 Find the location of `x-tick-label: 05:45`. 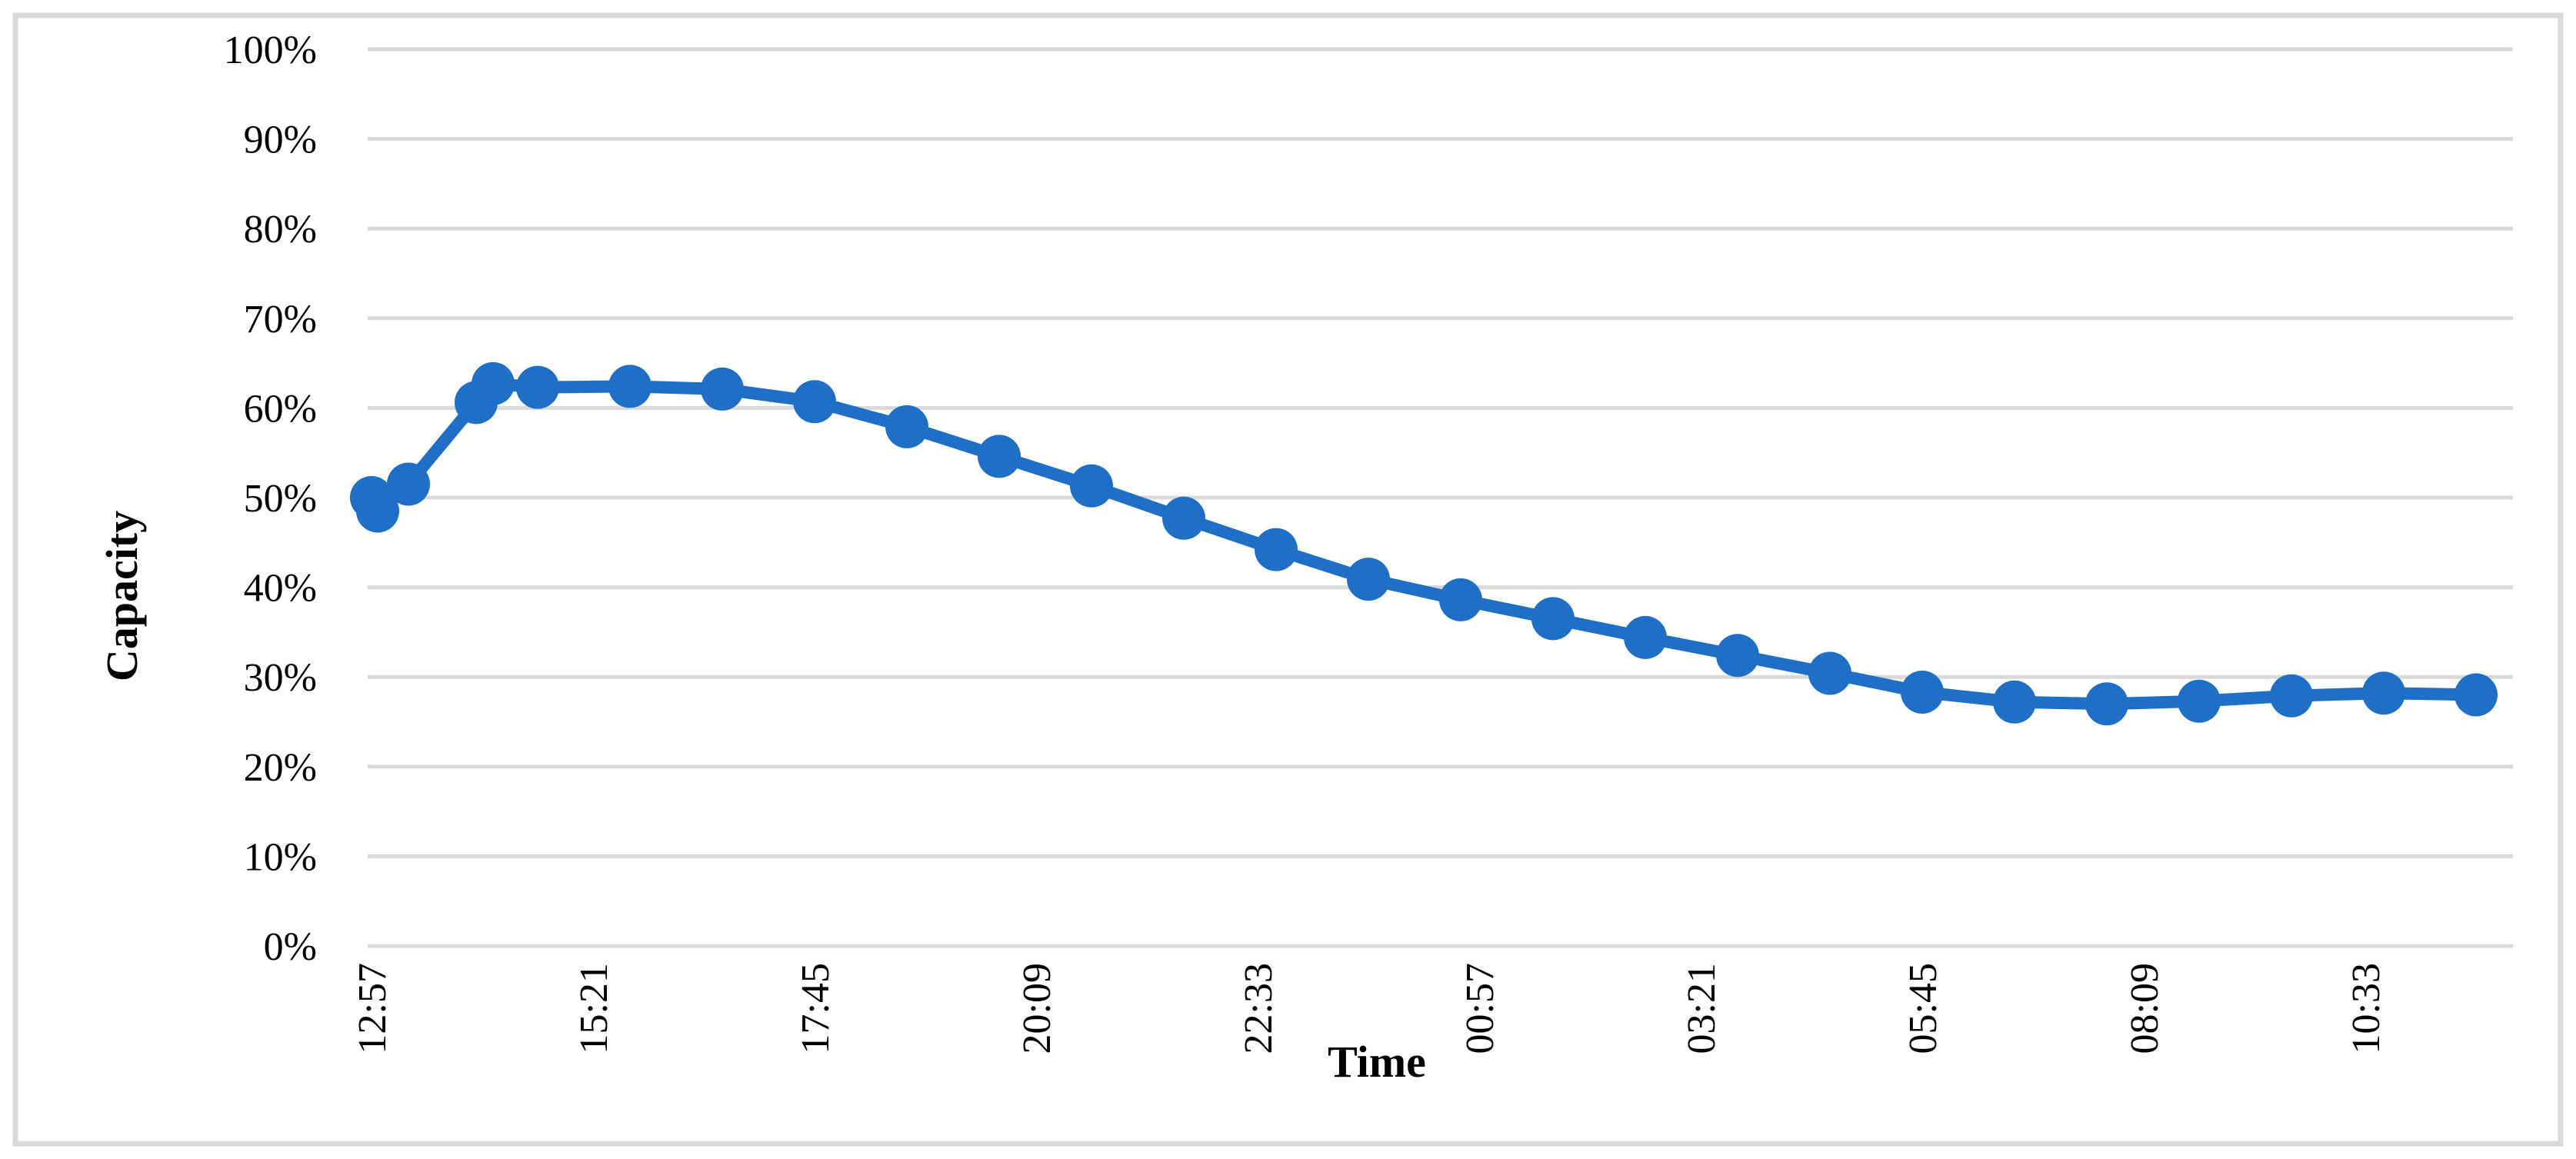

x-tick-label: 05:45 is located at coordinates (1923, 1008).